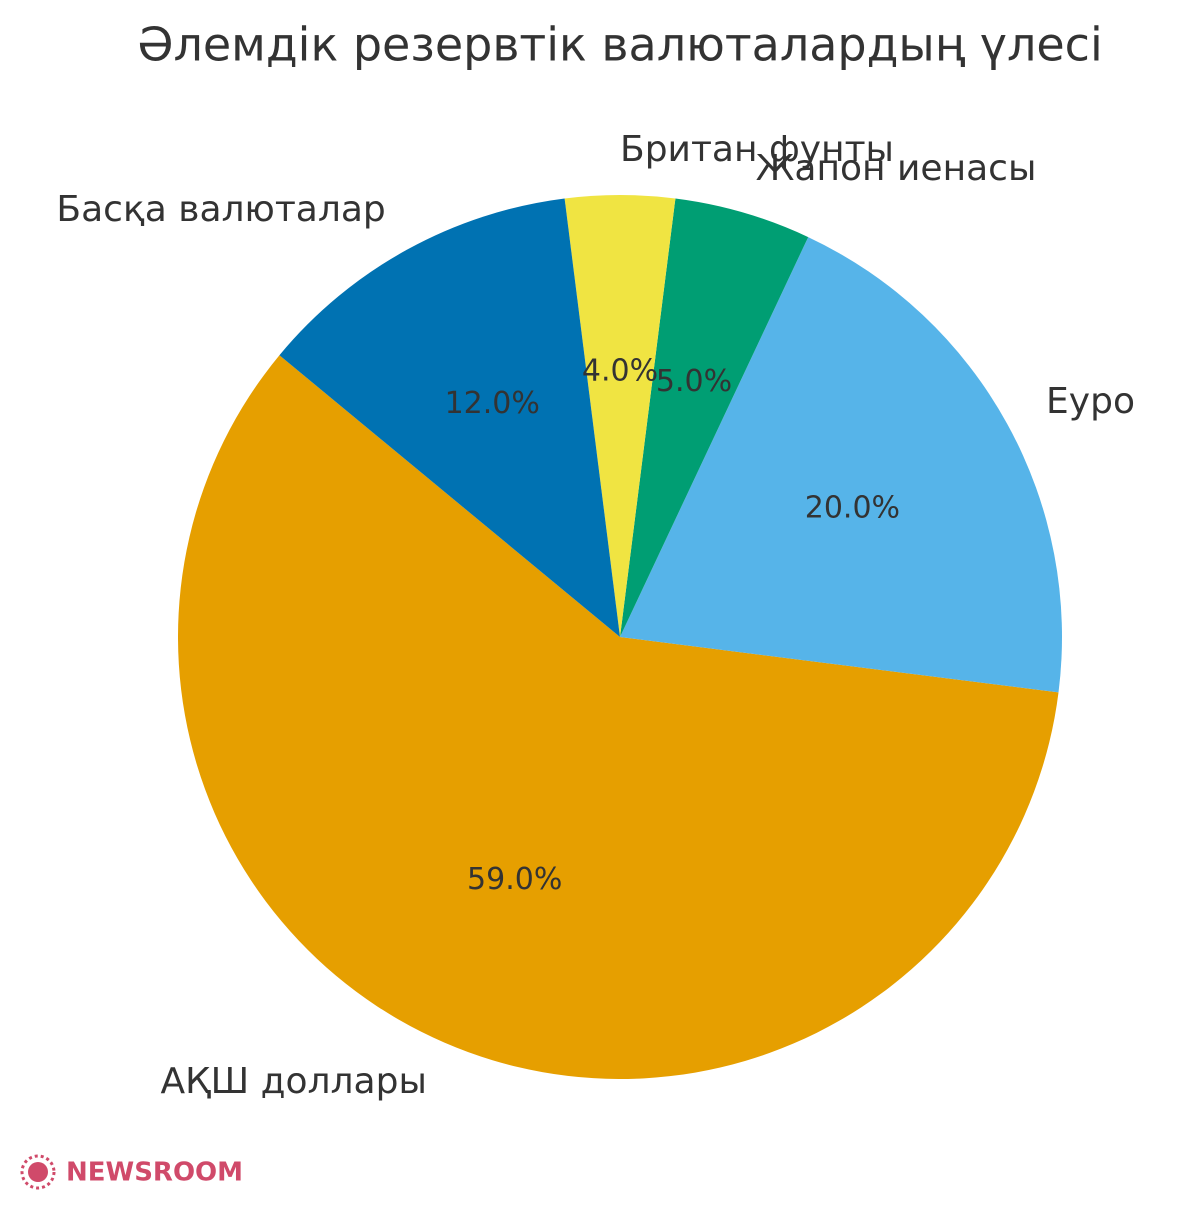  What do you see at coordinates (154, 1173) in the screenshot?
I see `watermark: NEWSROOM` at bounding box center [154, 1173].